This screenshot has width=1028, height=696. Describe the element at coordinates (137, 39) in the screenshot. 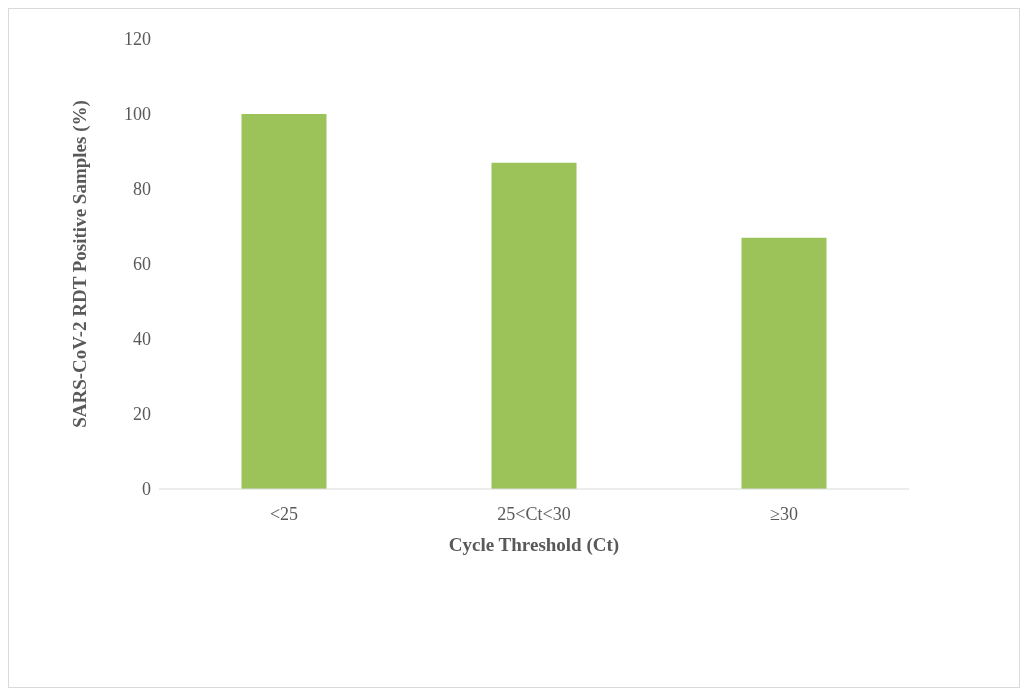

I see `y-tick-label: 120` at that location.